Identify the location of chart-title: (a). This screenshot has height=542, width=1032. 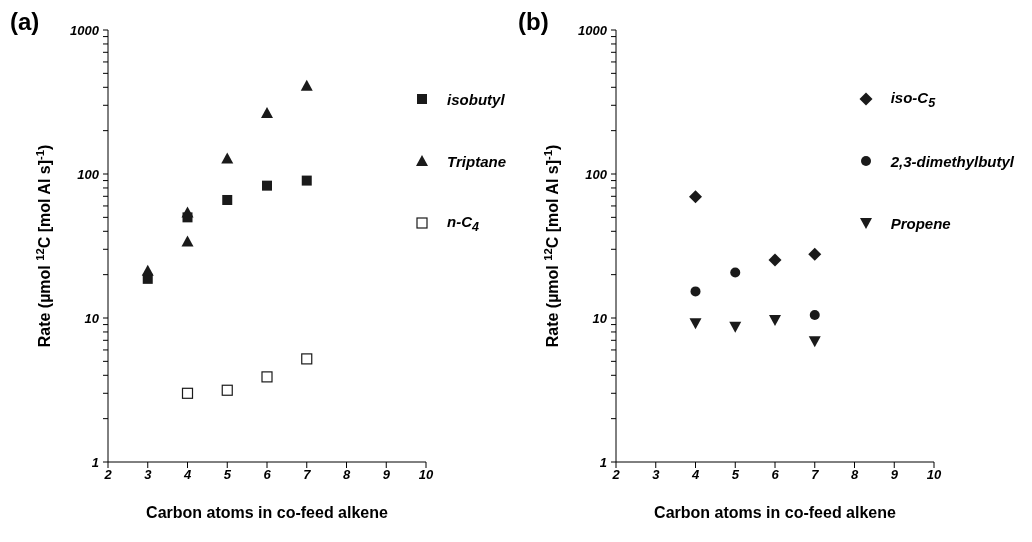
(25, 22).